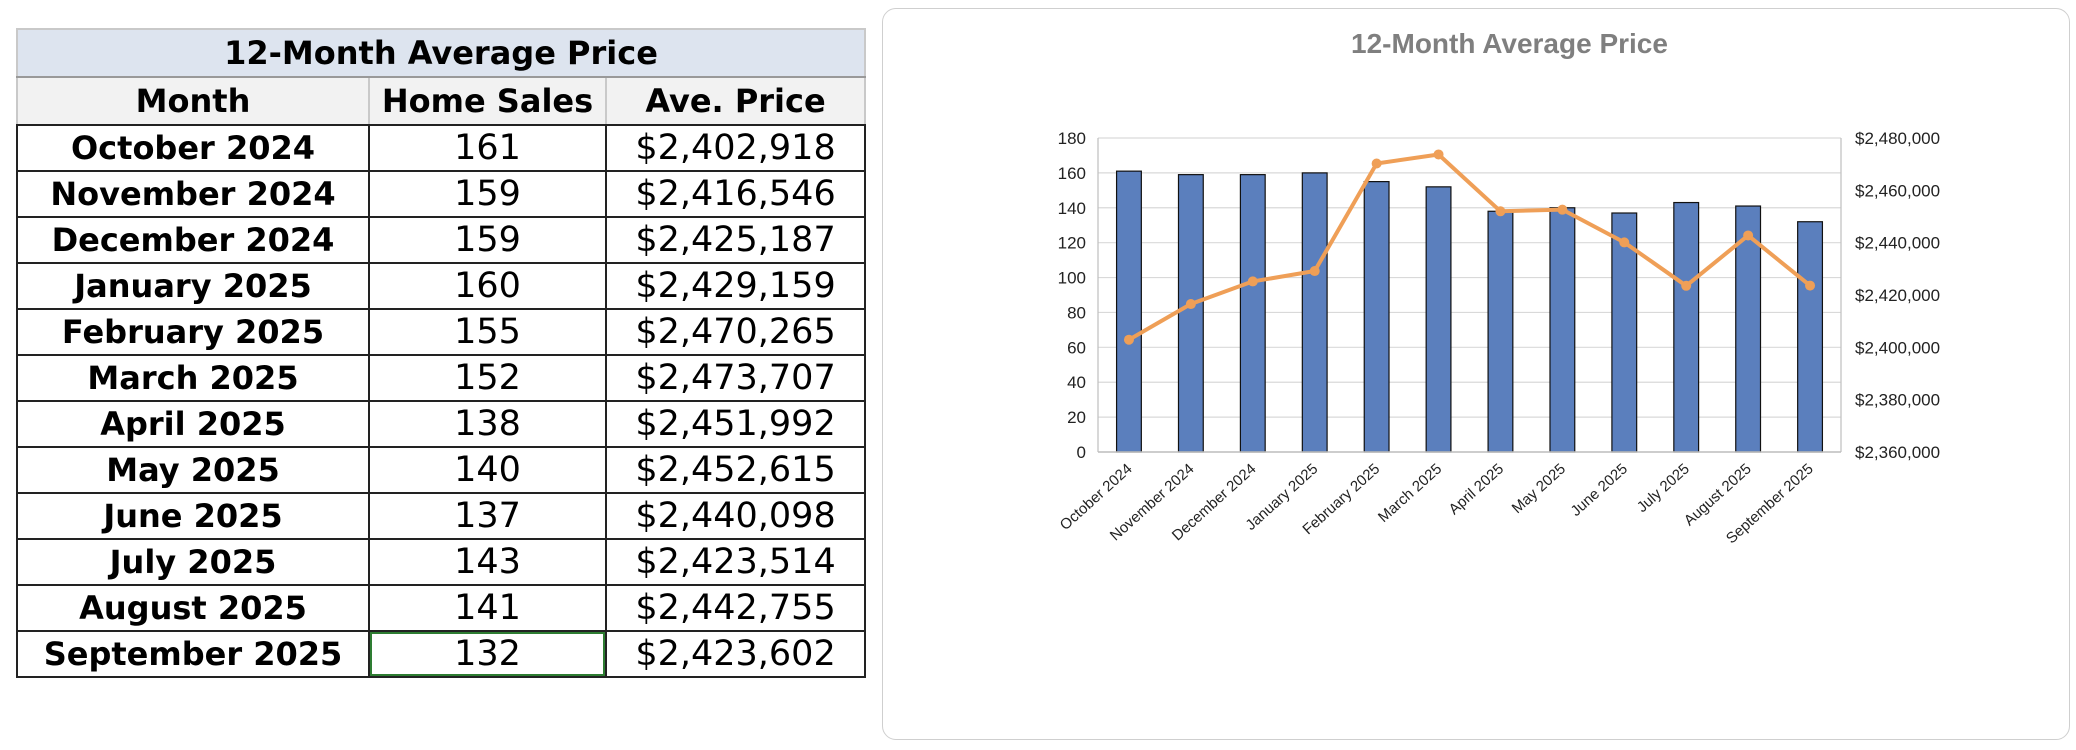 Image resolution: width=2076 pixels, height=750 pixels. Describe the element at coordinates (487, 608) in the screenshot. I see `home-sales-cell: 141` at that location.